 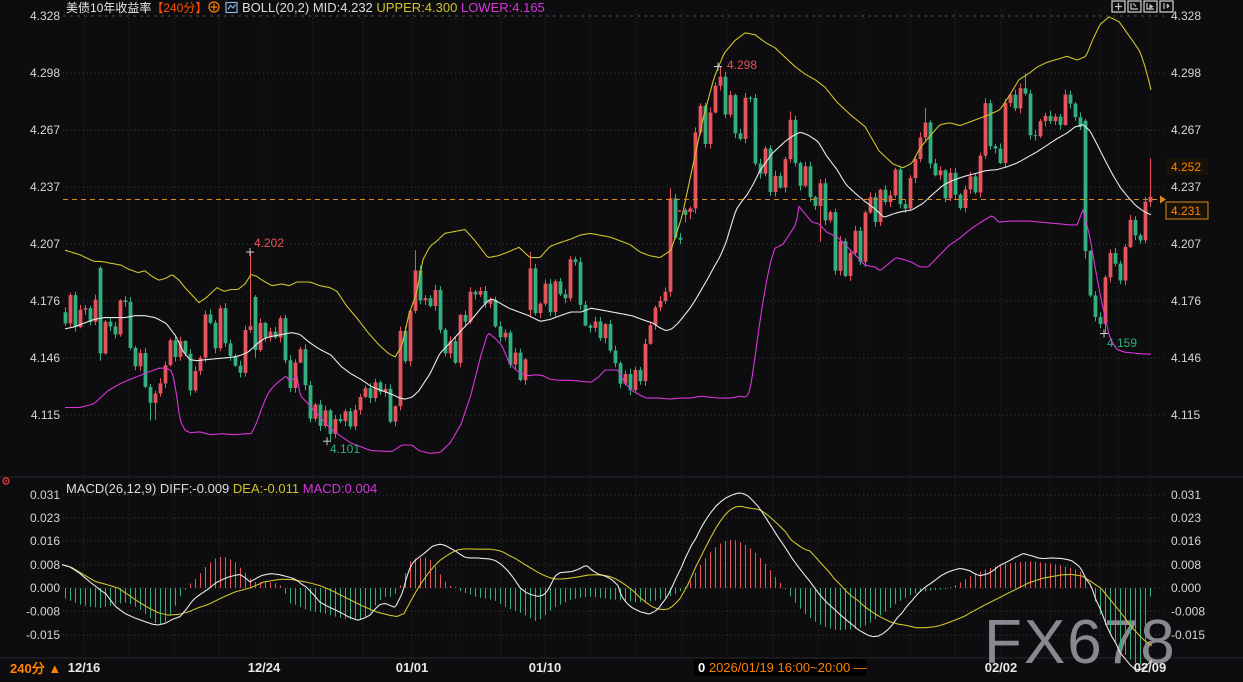 I want to click on svg-text: FX678, so click(x=1080, y=642).